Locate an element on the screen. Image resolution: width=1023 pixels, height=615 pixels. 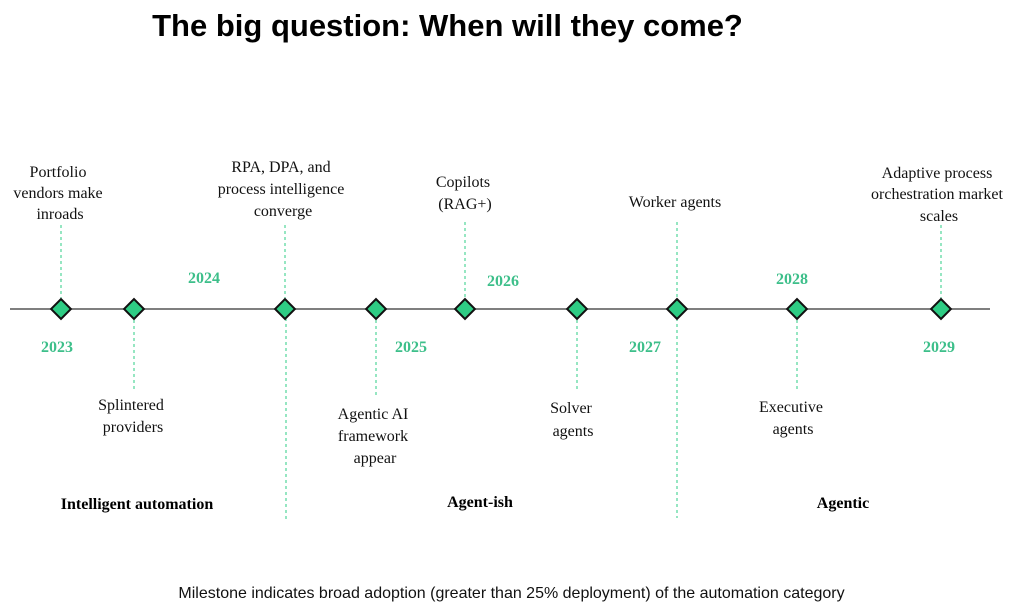
milestone-portfolio-vendors: Portfolio vendors make inroads is located at coordinates (59, 193).